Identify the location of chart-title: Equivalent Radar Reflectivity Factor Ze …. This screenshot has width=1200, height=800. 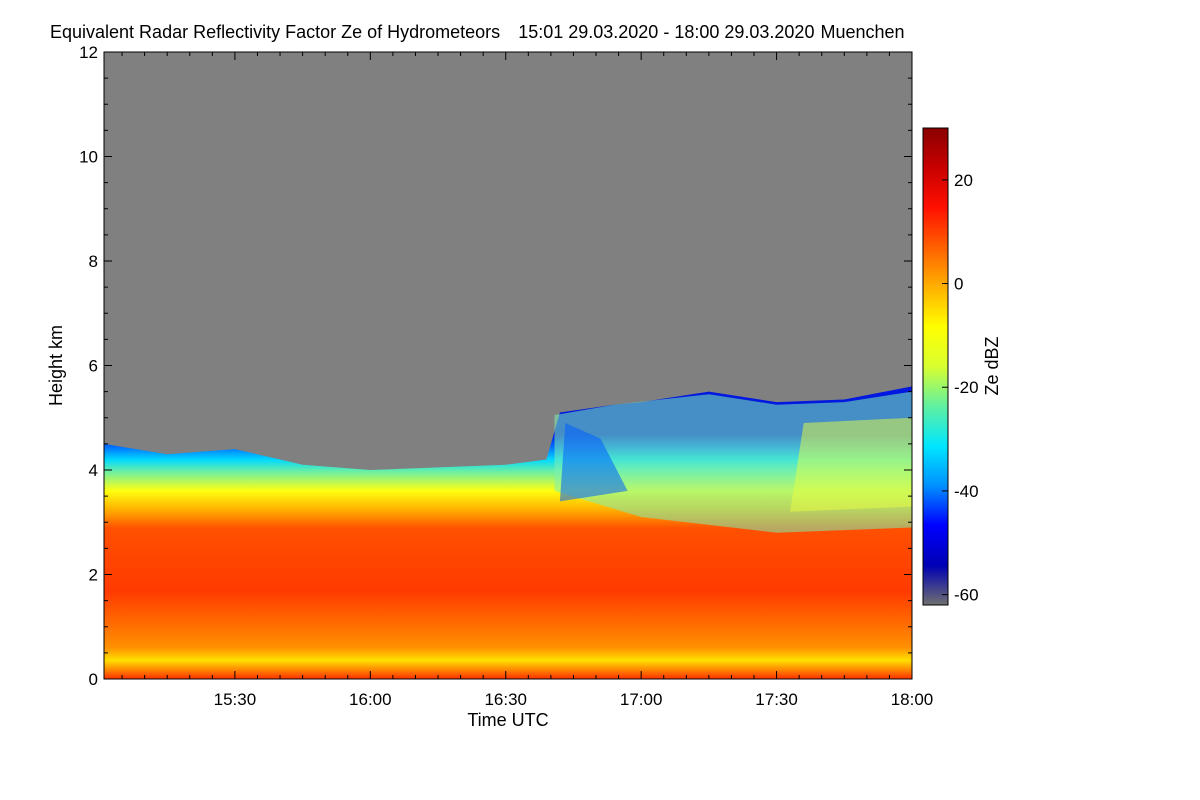
(477, 32).